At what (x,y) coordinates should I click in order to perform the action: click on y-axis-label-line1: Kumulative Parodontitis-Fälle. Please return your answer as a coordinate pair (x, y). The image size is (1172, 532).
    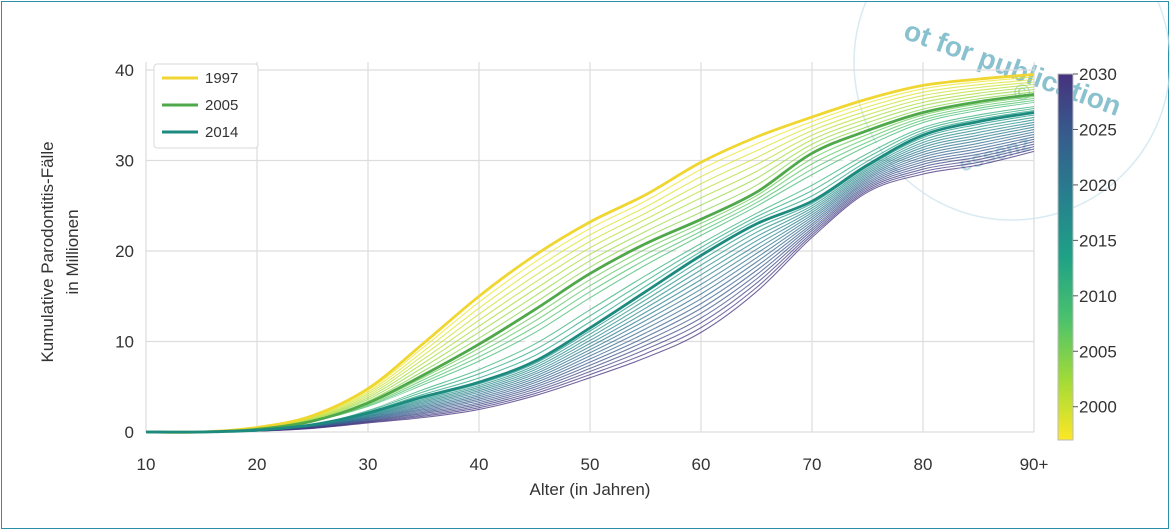
    Looking at the image, I should click on (47, 251).